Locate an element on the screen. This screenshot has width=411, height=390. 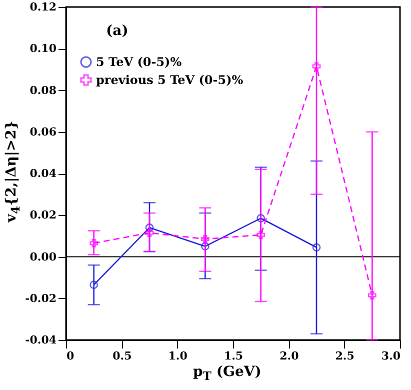
y-tick-label: 0.04 is located at coordinates (43, 173).